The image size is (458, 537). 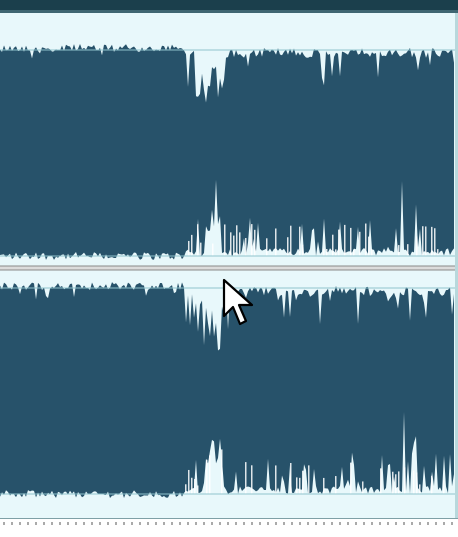 I want to click on time-ruler, so click(x=229, y=524).